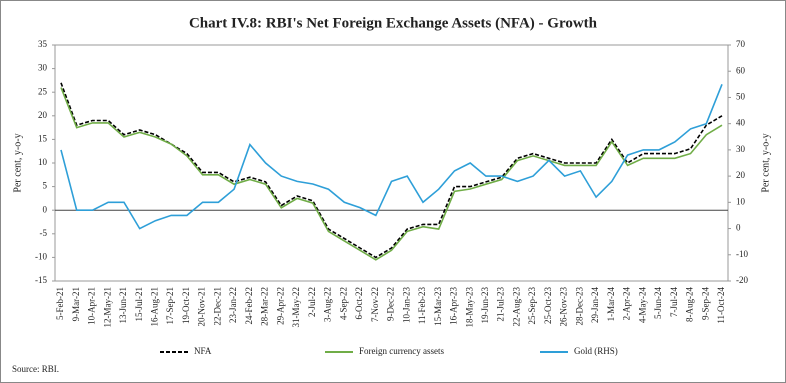  Describe the element at coordinates (741, 123) in the screenshot. I see `y2-tick-label: 40` at that location.